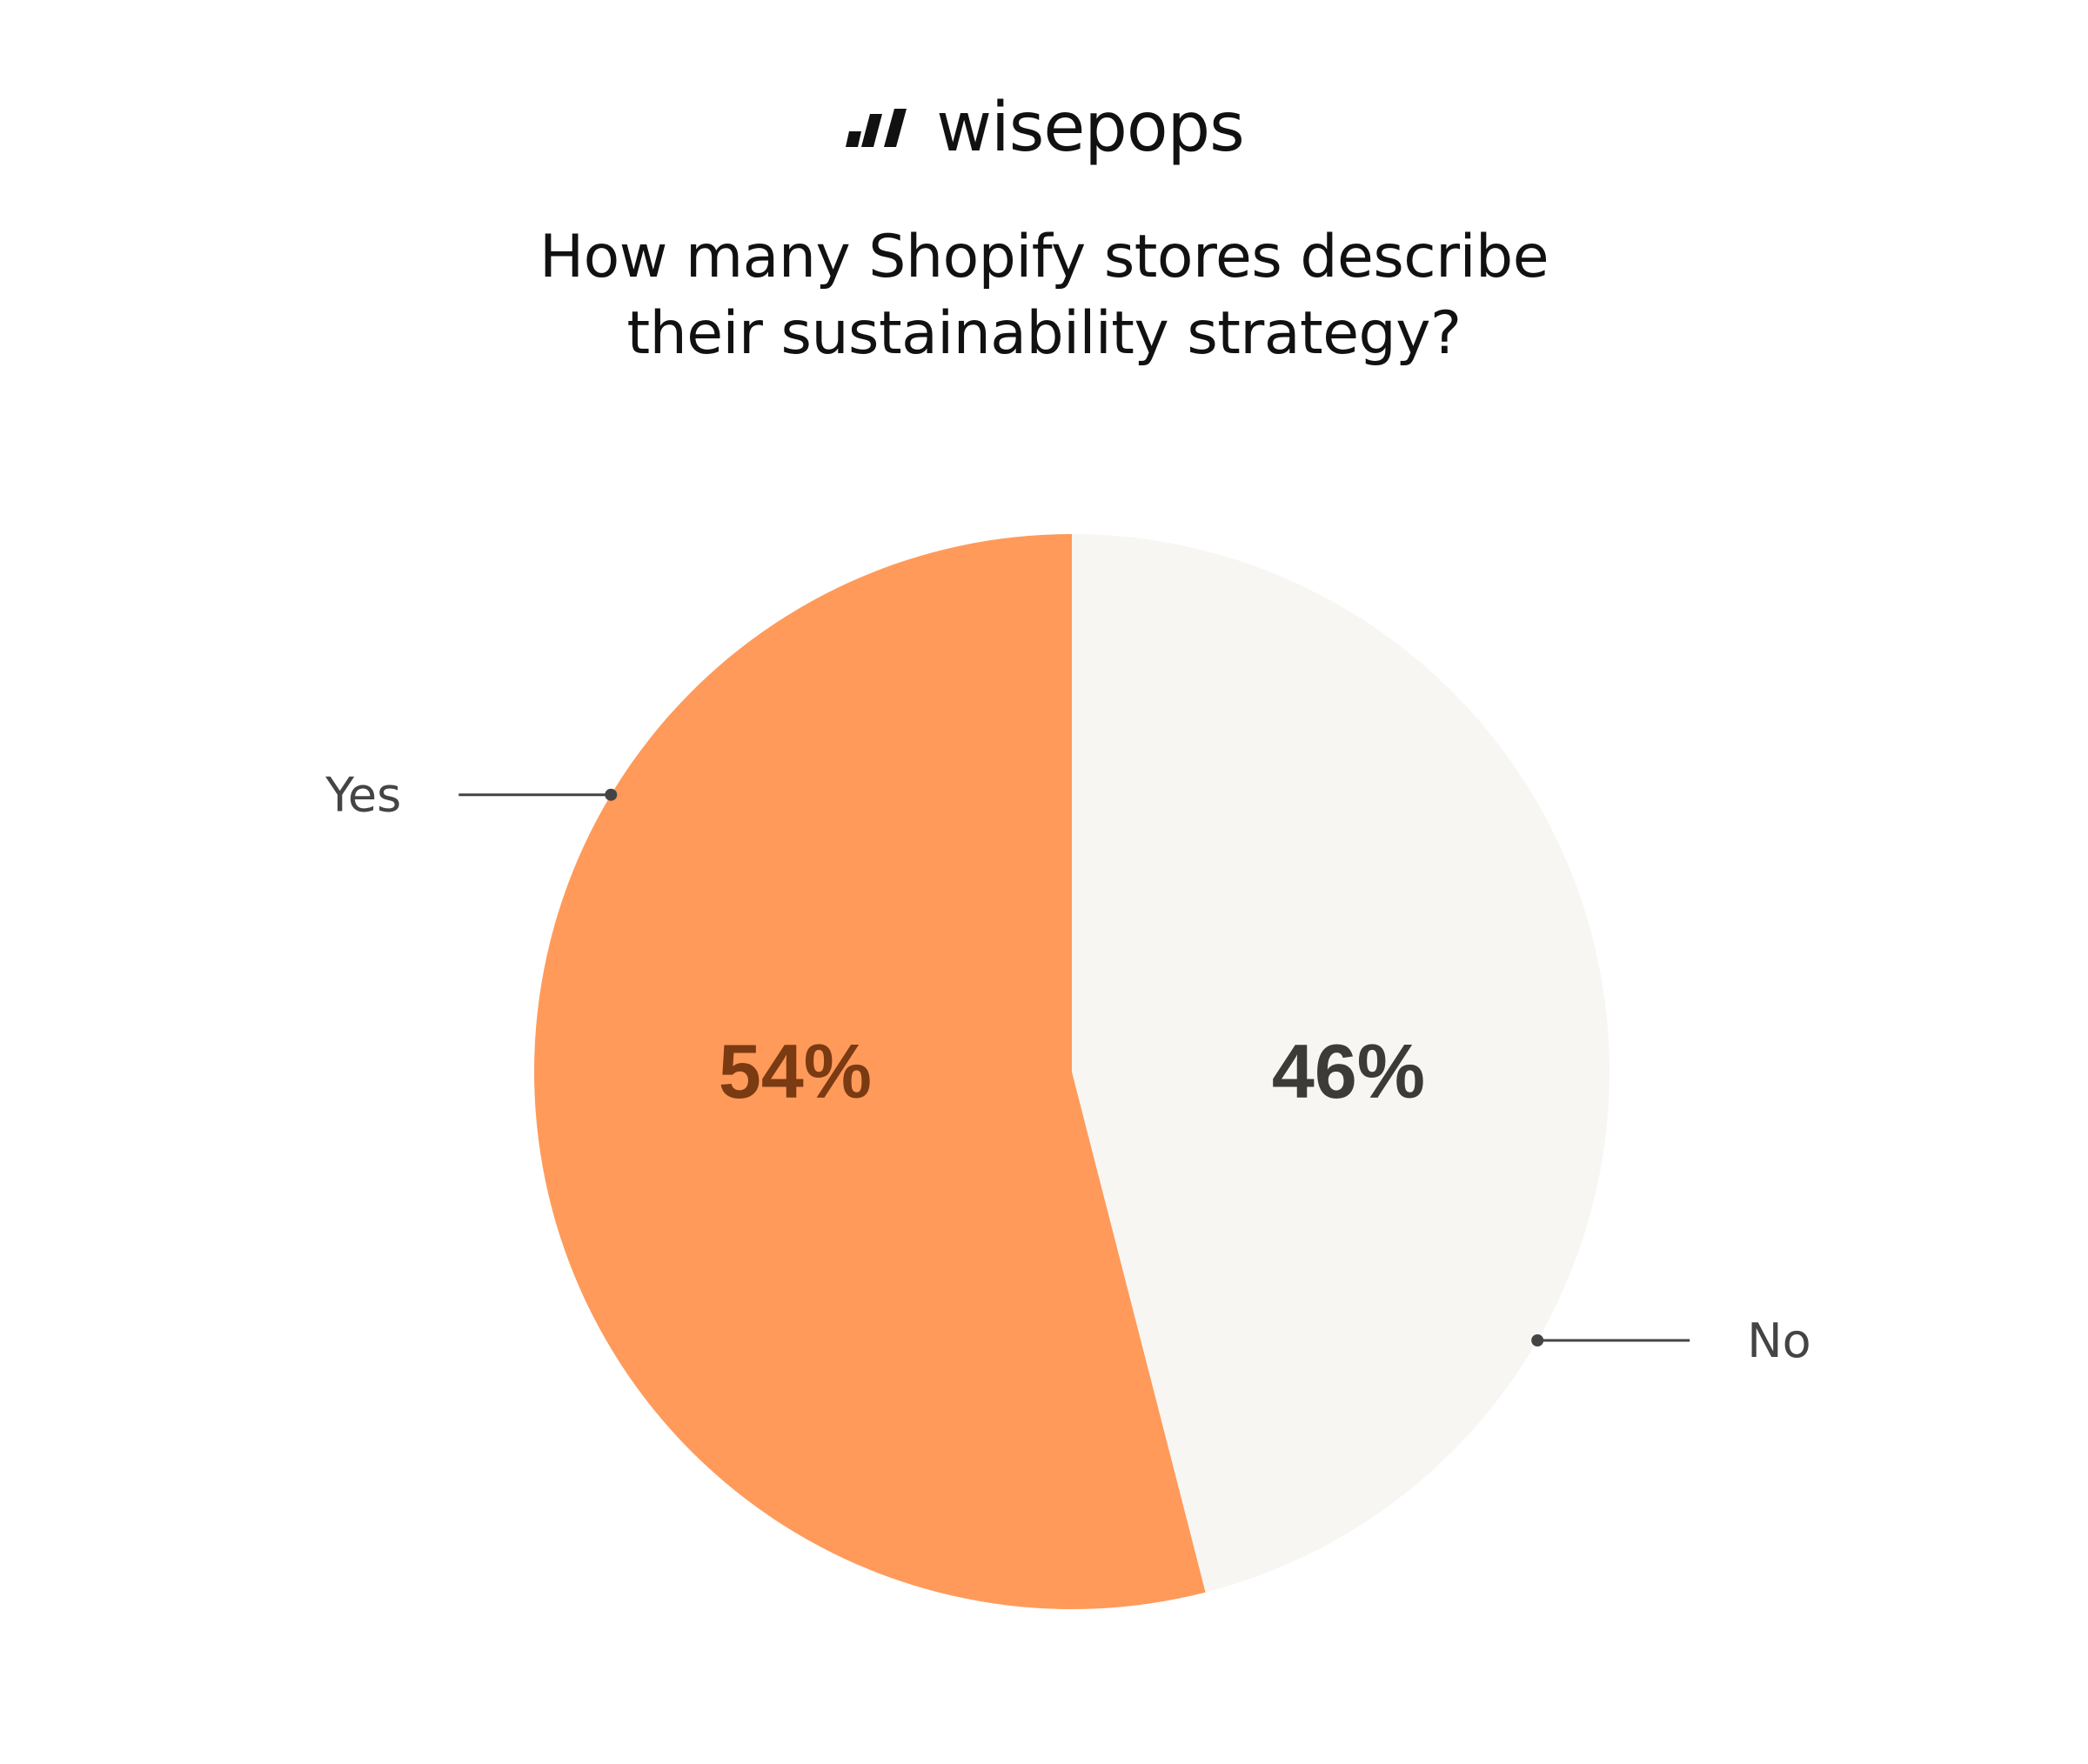 The width and height of the screenshot is (2088, 1764). I want to click on slice-value-label-no: 46%, so click(1348, 1071).